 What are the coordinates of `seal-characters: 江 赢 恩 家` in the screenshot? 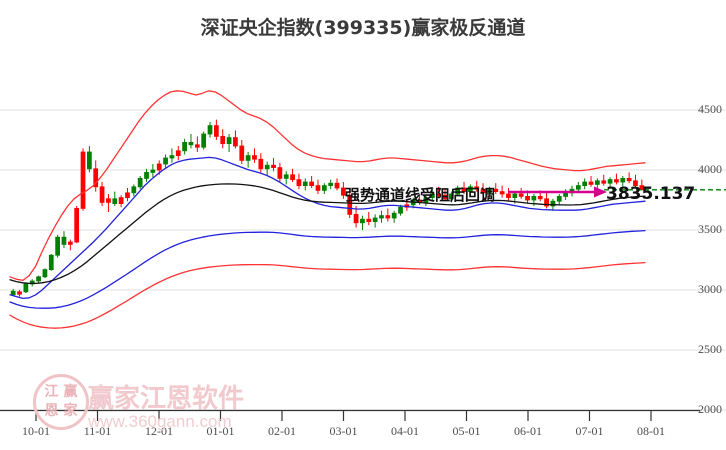 It's located at (61, 402).